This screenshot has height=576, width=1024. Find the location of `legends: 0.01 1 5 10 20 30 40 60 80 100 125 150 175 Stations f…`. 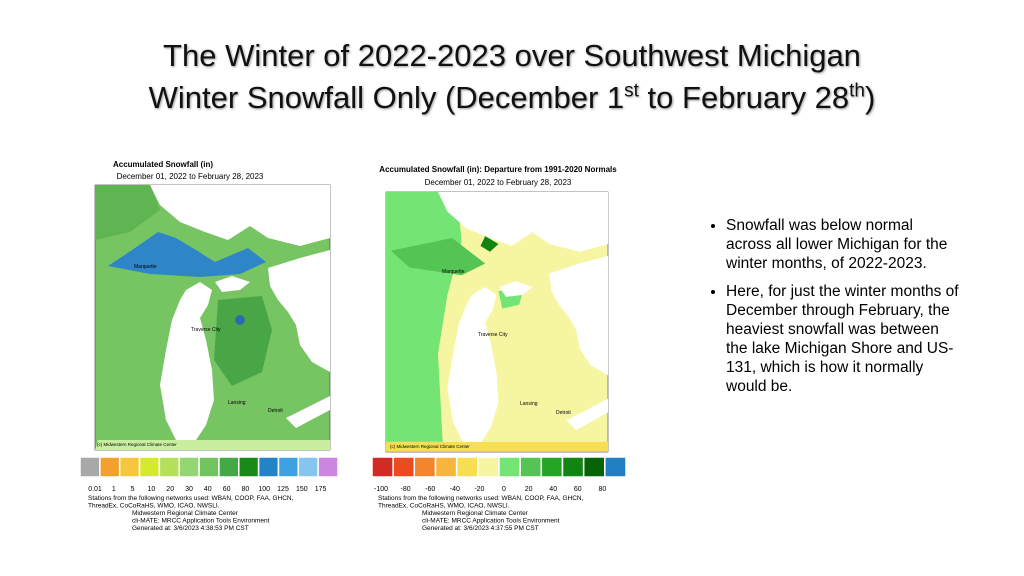

legends: 0.01 1 5 10 20 30 40 60 80 100 125 150 175 Stations f… is located at coordinates (353, 494).